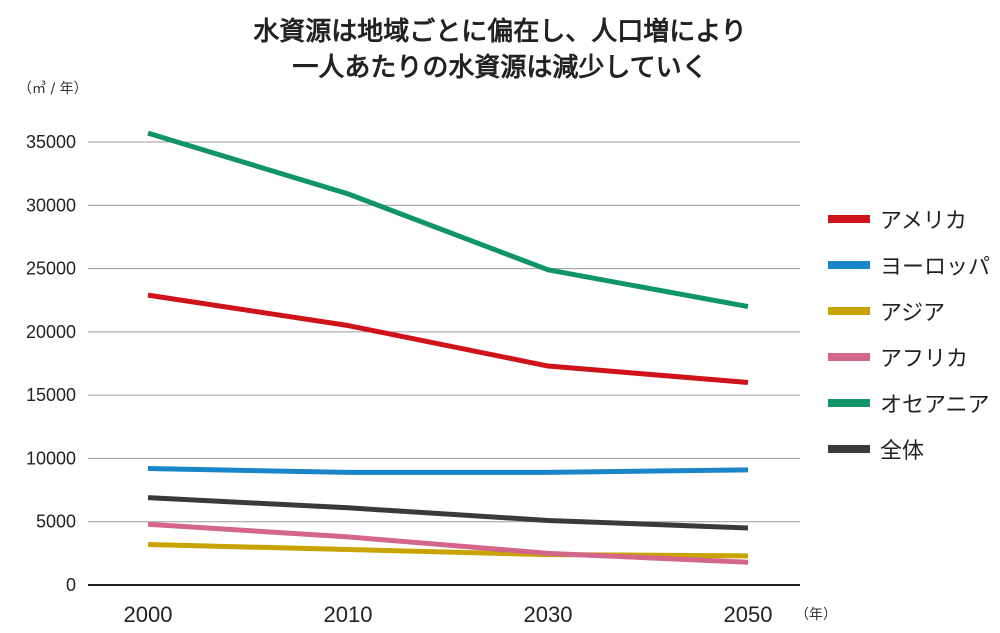 This screenshot has width=1000, height=633. I want to click on legend-item: ヨーロッパ, so click(909, 265).